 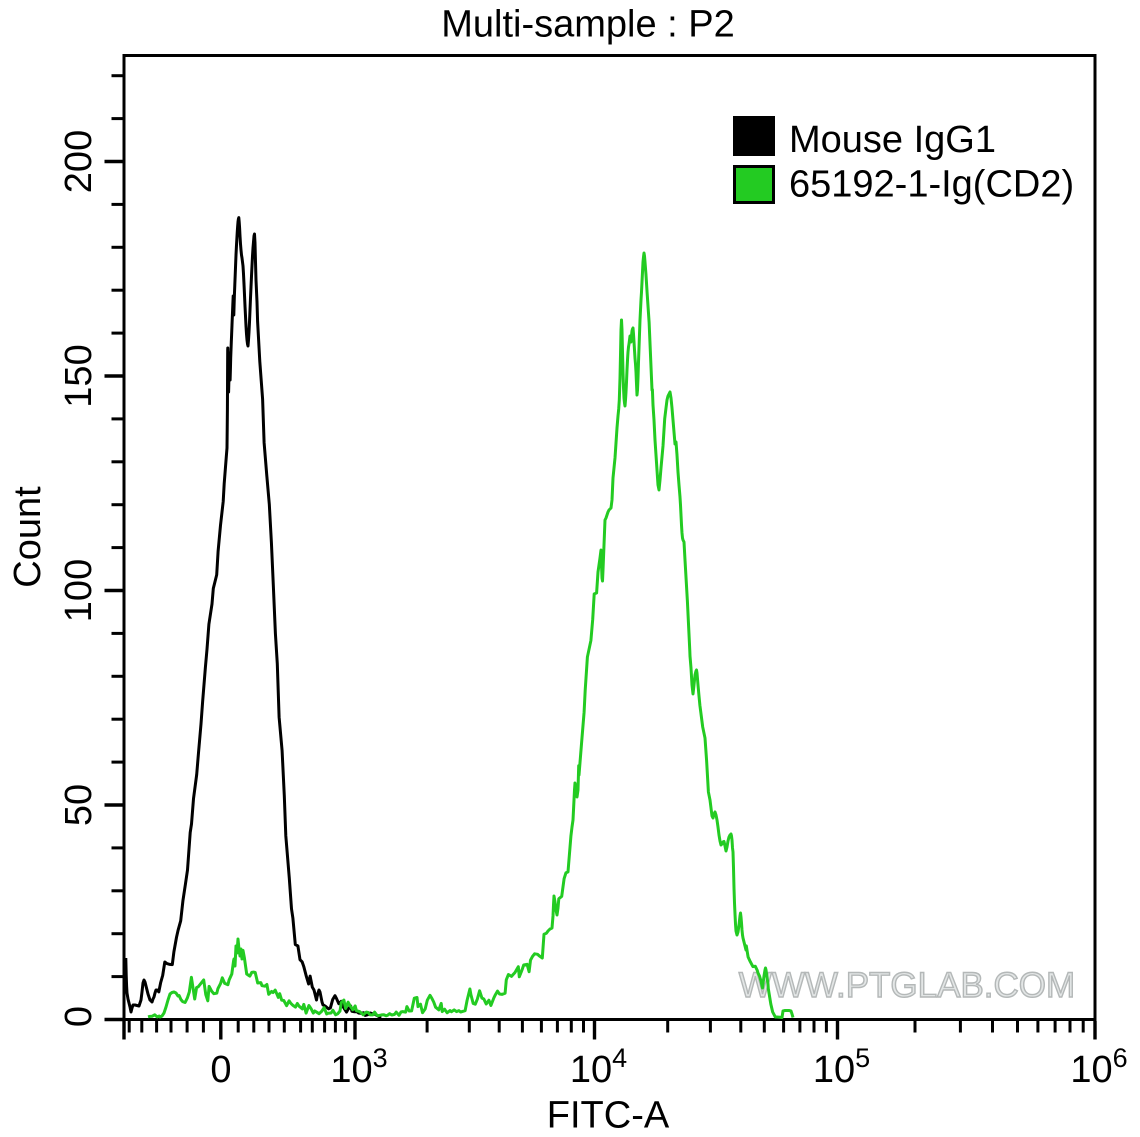 I want to click on svg-text: 200, so click(x=79, y=161).